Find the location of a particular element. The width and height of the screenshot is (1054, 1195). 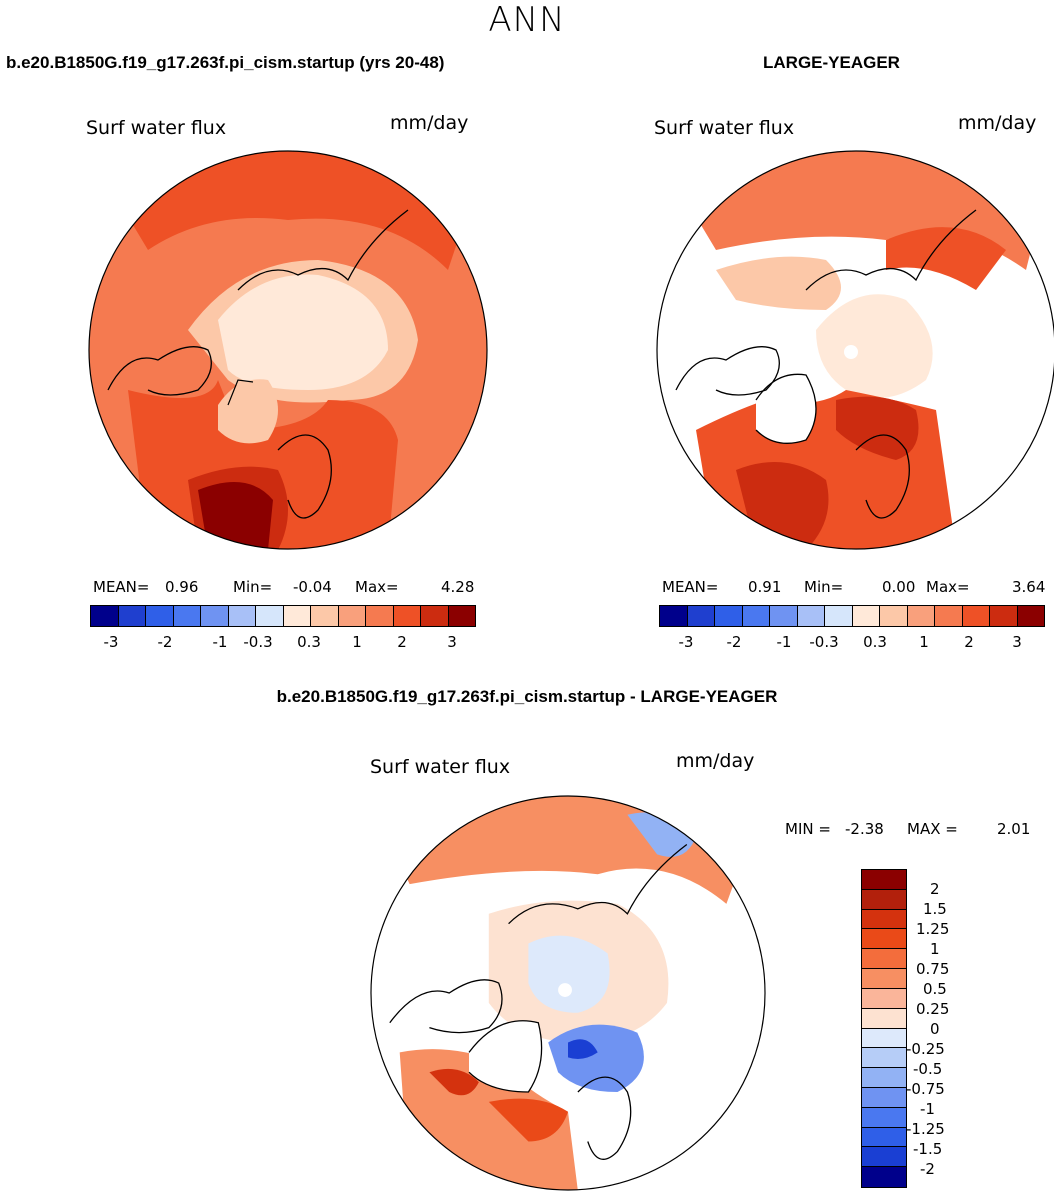

panel1-tick: 3 is located at coordinates (452, 642).